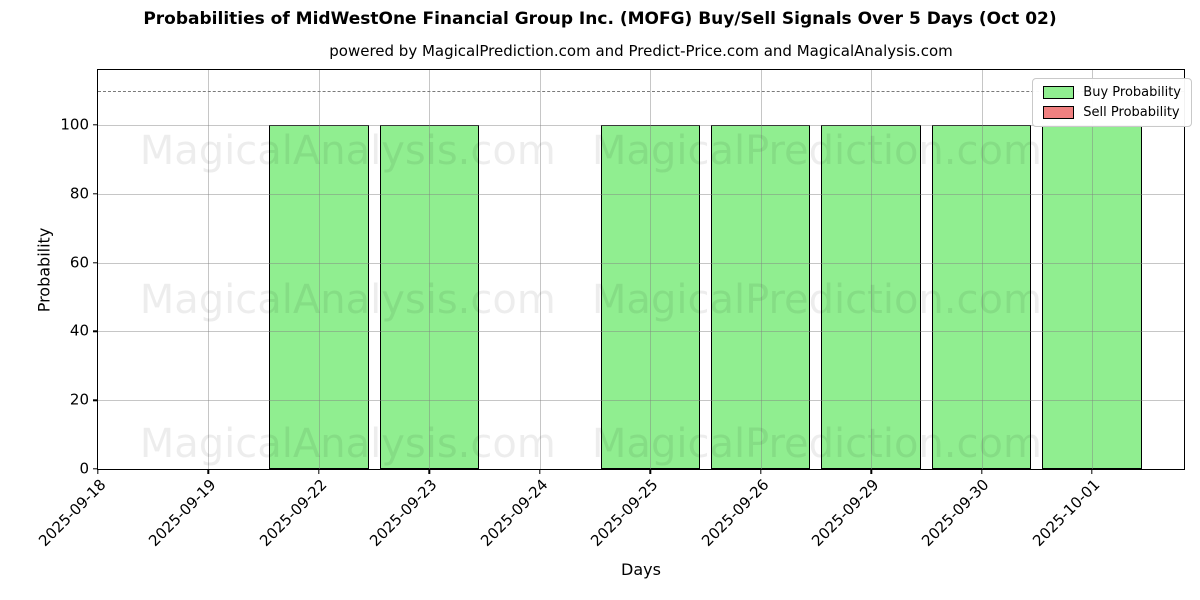 The height and width of the screenshot is (600, 1200). What do you see at coordinates (641, 91) in the screenshot?
I see `threshold-line` at bounding box center [641, 91].